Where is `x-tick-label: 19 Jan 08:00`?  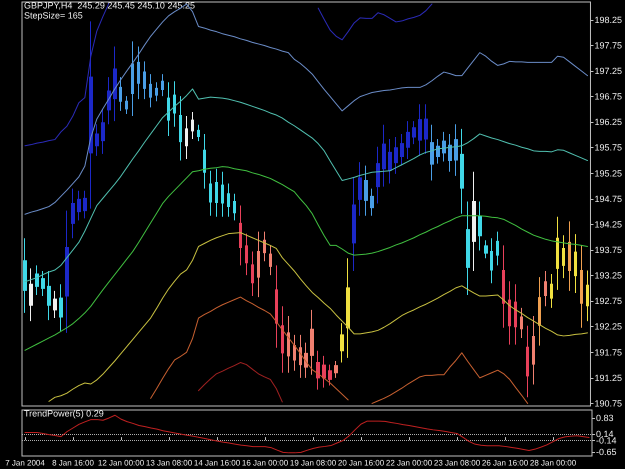
x-tick-label: 19 Jan 08:00 is located at coordinates (313, 463).